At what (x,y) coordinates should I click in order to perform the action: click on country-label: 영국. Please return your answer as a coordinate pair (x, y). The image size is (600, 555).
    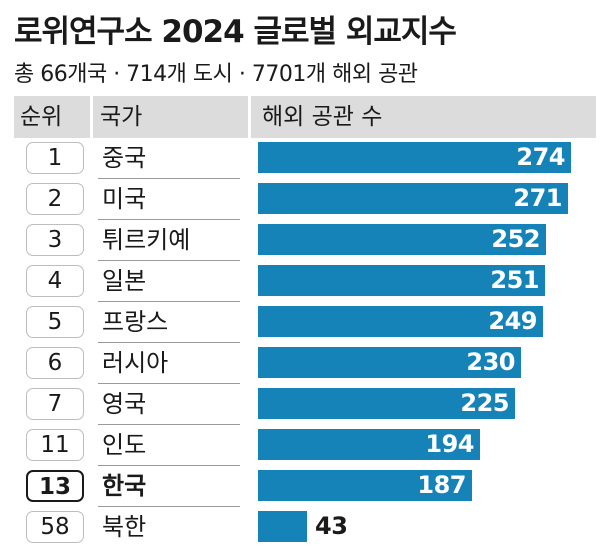
    Looking at the image, I should click on (124, 404).